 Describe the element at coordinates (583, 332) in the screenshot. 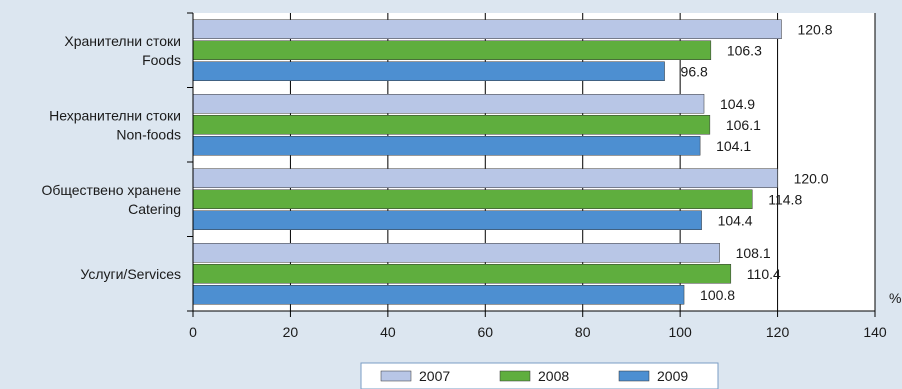

I see `x-tick-label: 80` at that location.